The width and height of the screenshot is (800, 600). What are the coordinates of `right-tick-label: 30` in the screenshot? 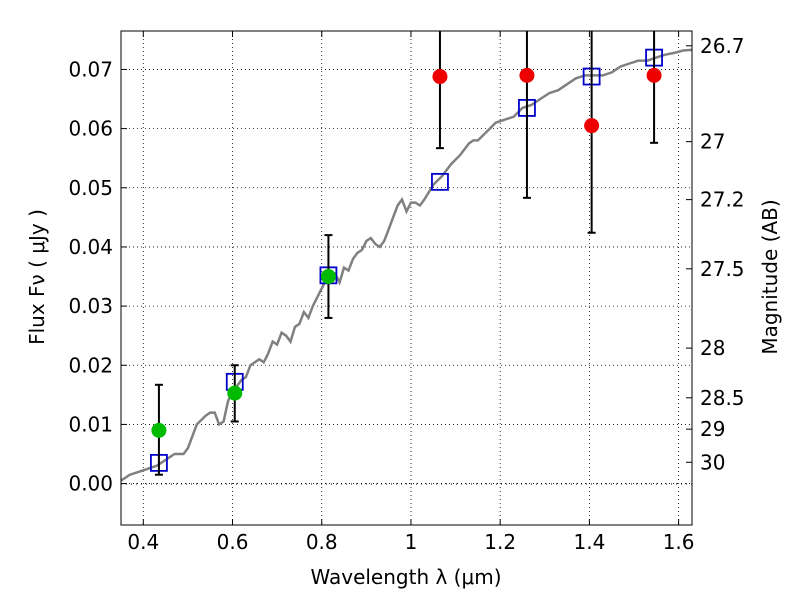 It's located at (712, 462).